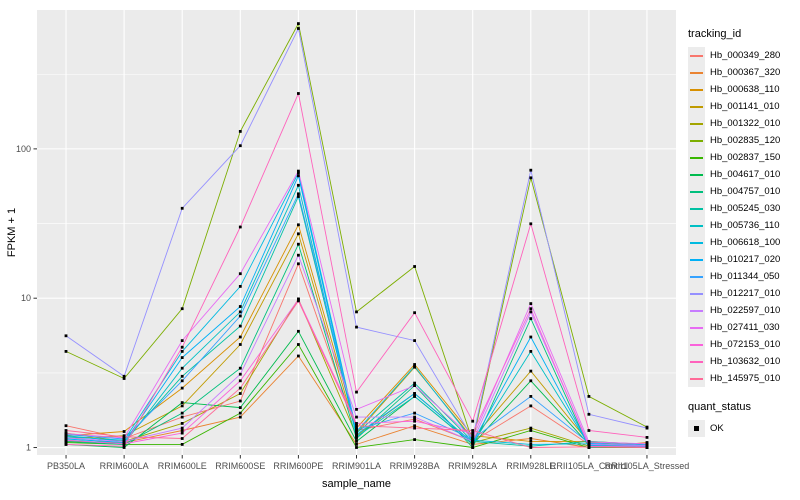 Image resolution: width=800 pixels, height=500 pixels. Describe the element at coordinates (743, 378) in the screenshot. I see `legend-item-Hb_145975_010: Hb_145975_010` at that location.